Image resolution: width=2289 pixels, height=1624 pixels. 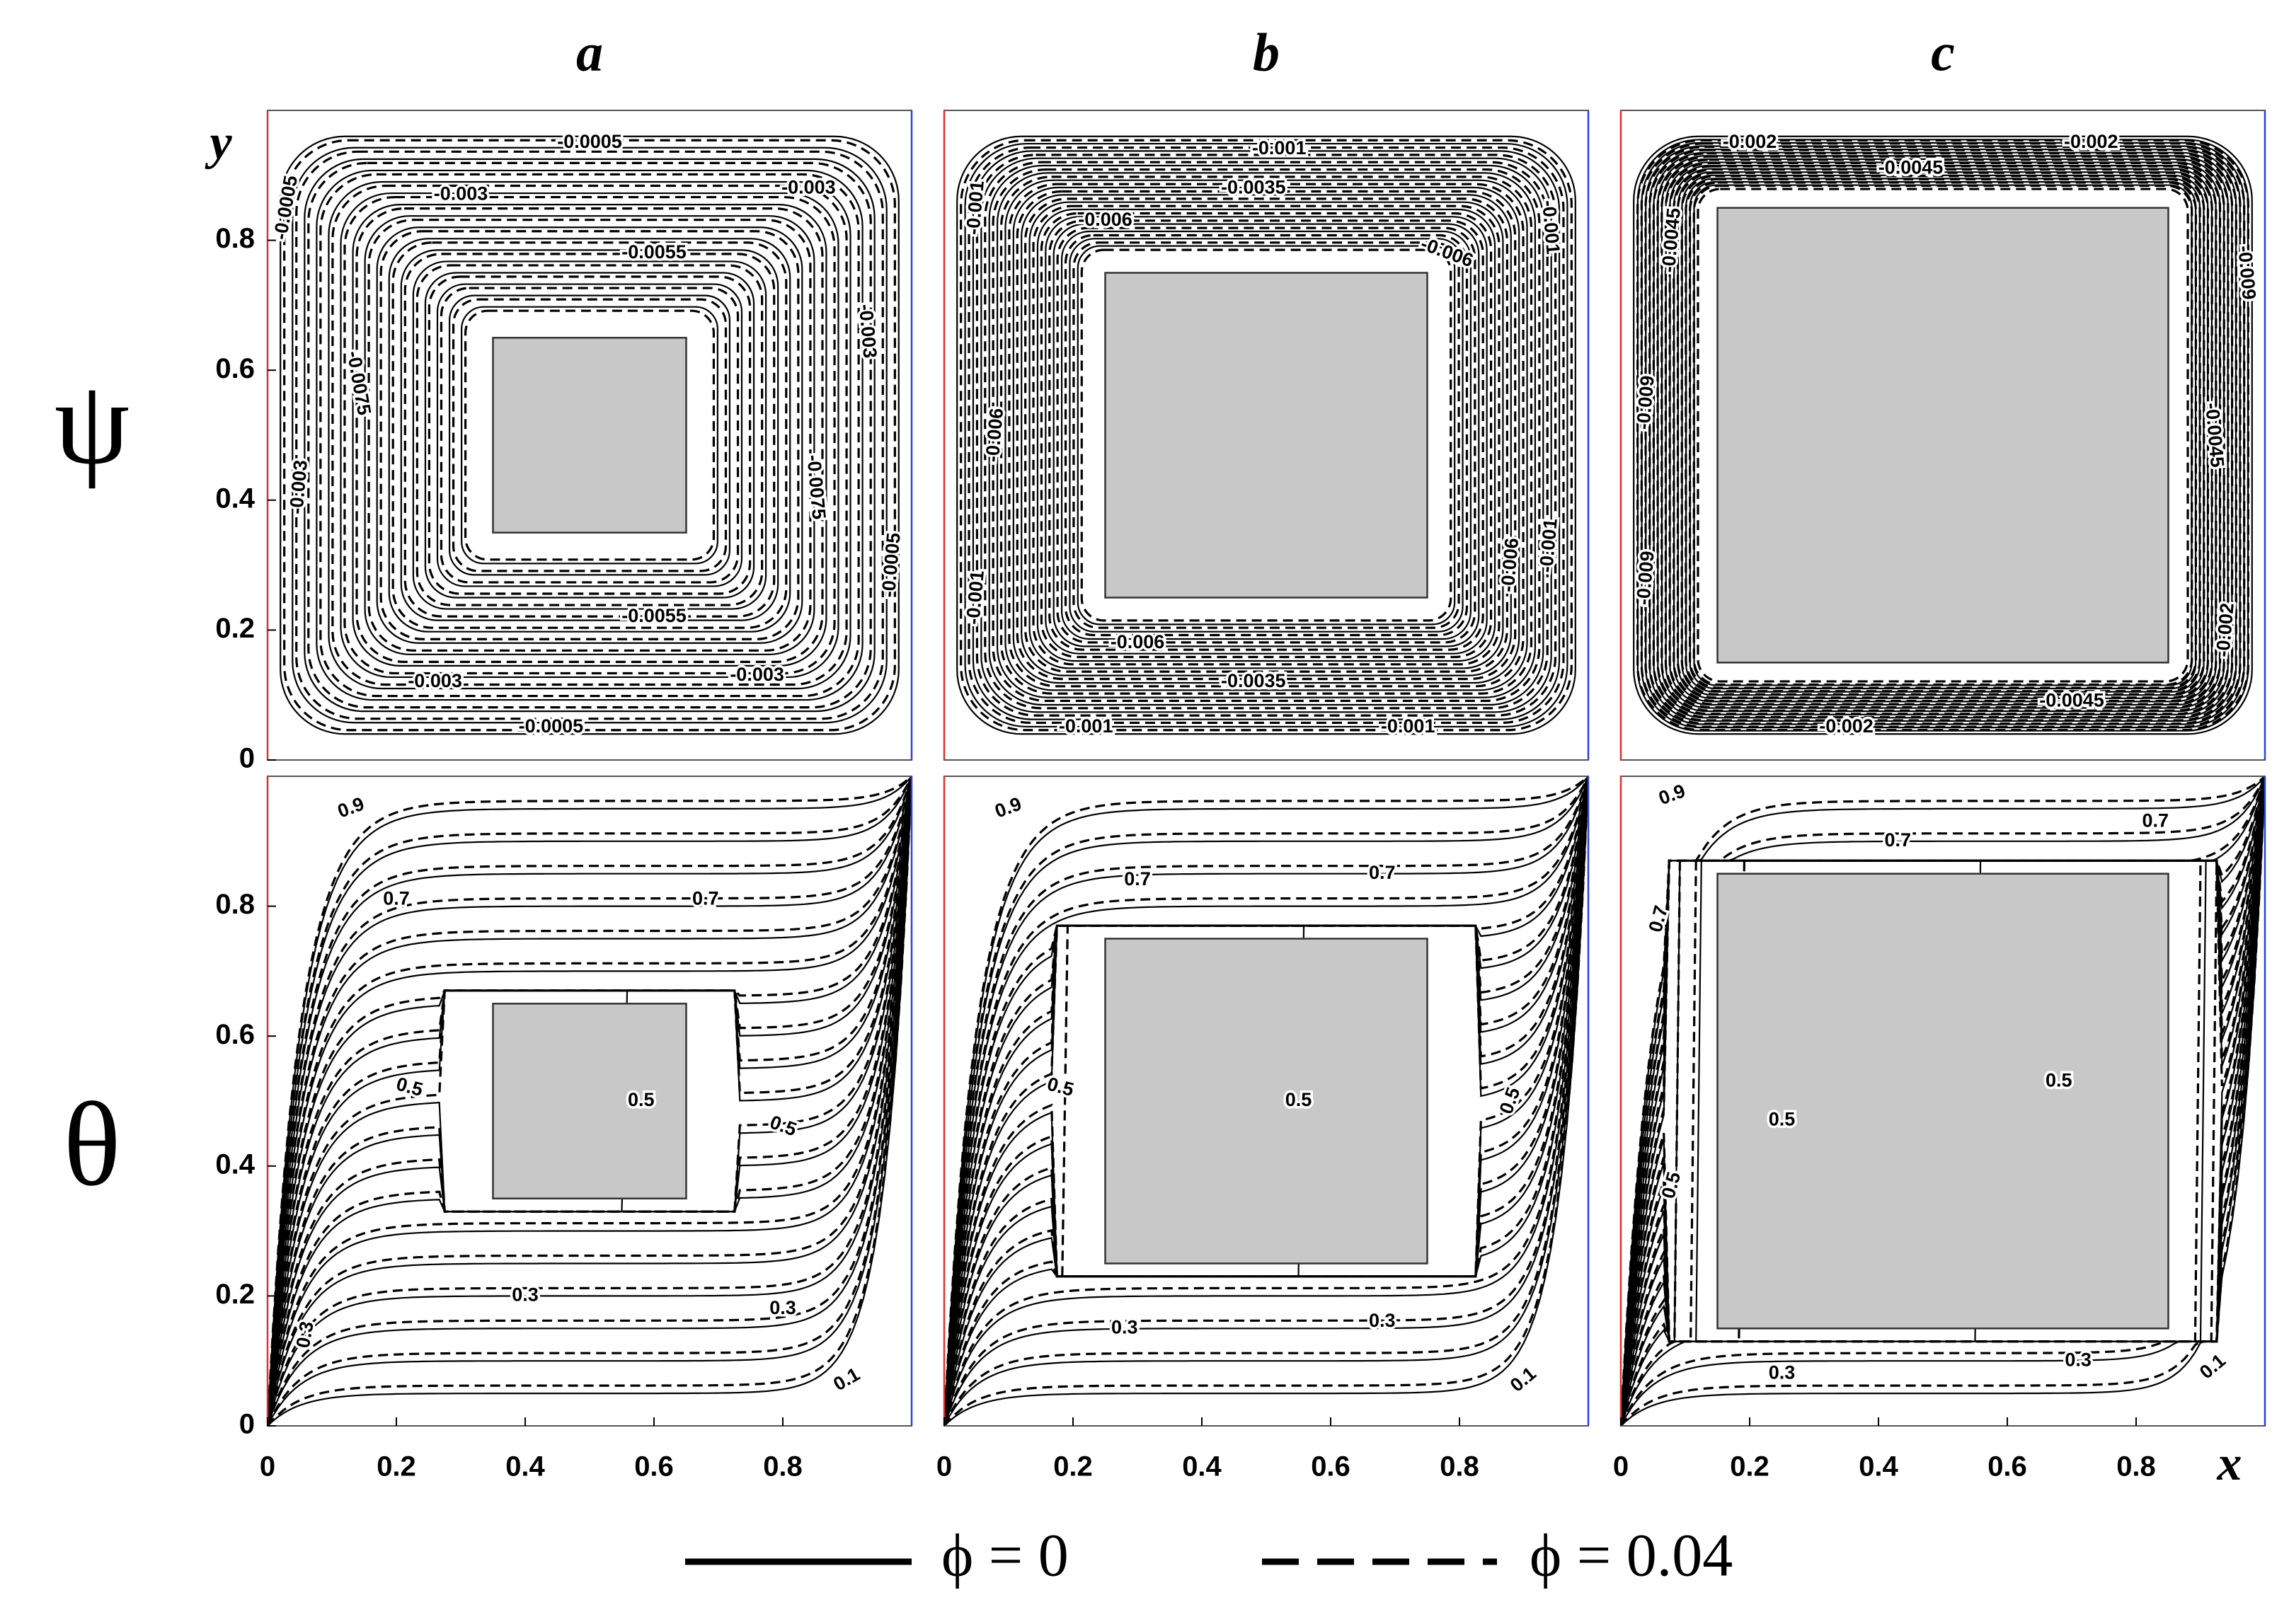 What do you see at coordinates (235, 1164) in the screenshot?
I see `y-tick-label: 0.4` at bounding box center [235, 1164].